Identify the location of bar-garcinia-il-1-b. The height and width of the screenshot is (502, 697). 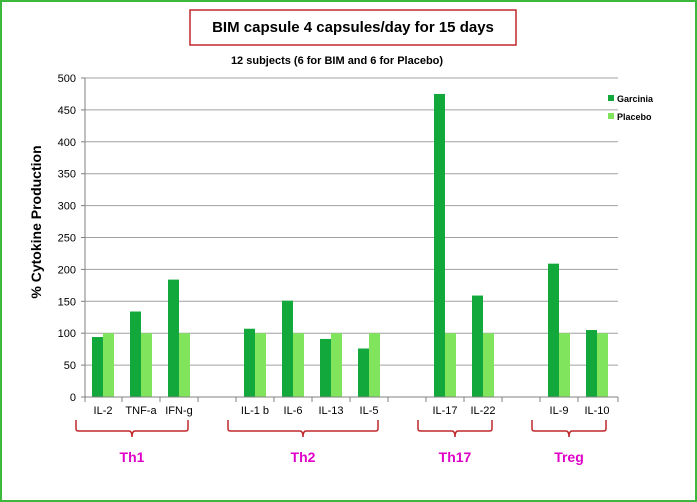
(249, 362).